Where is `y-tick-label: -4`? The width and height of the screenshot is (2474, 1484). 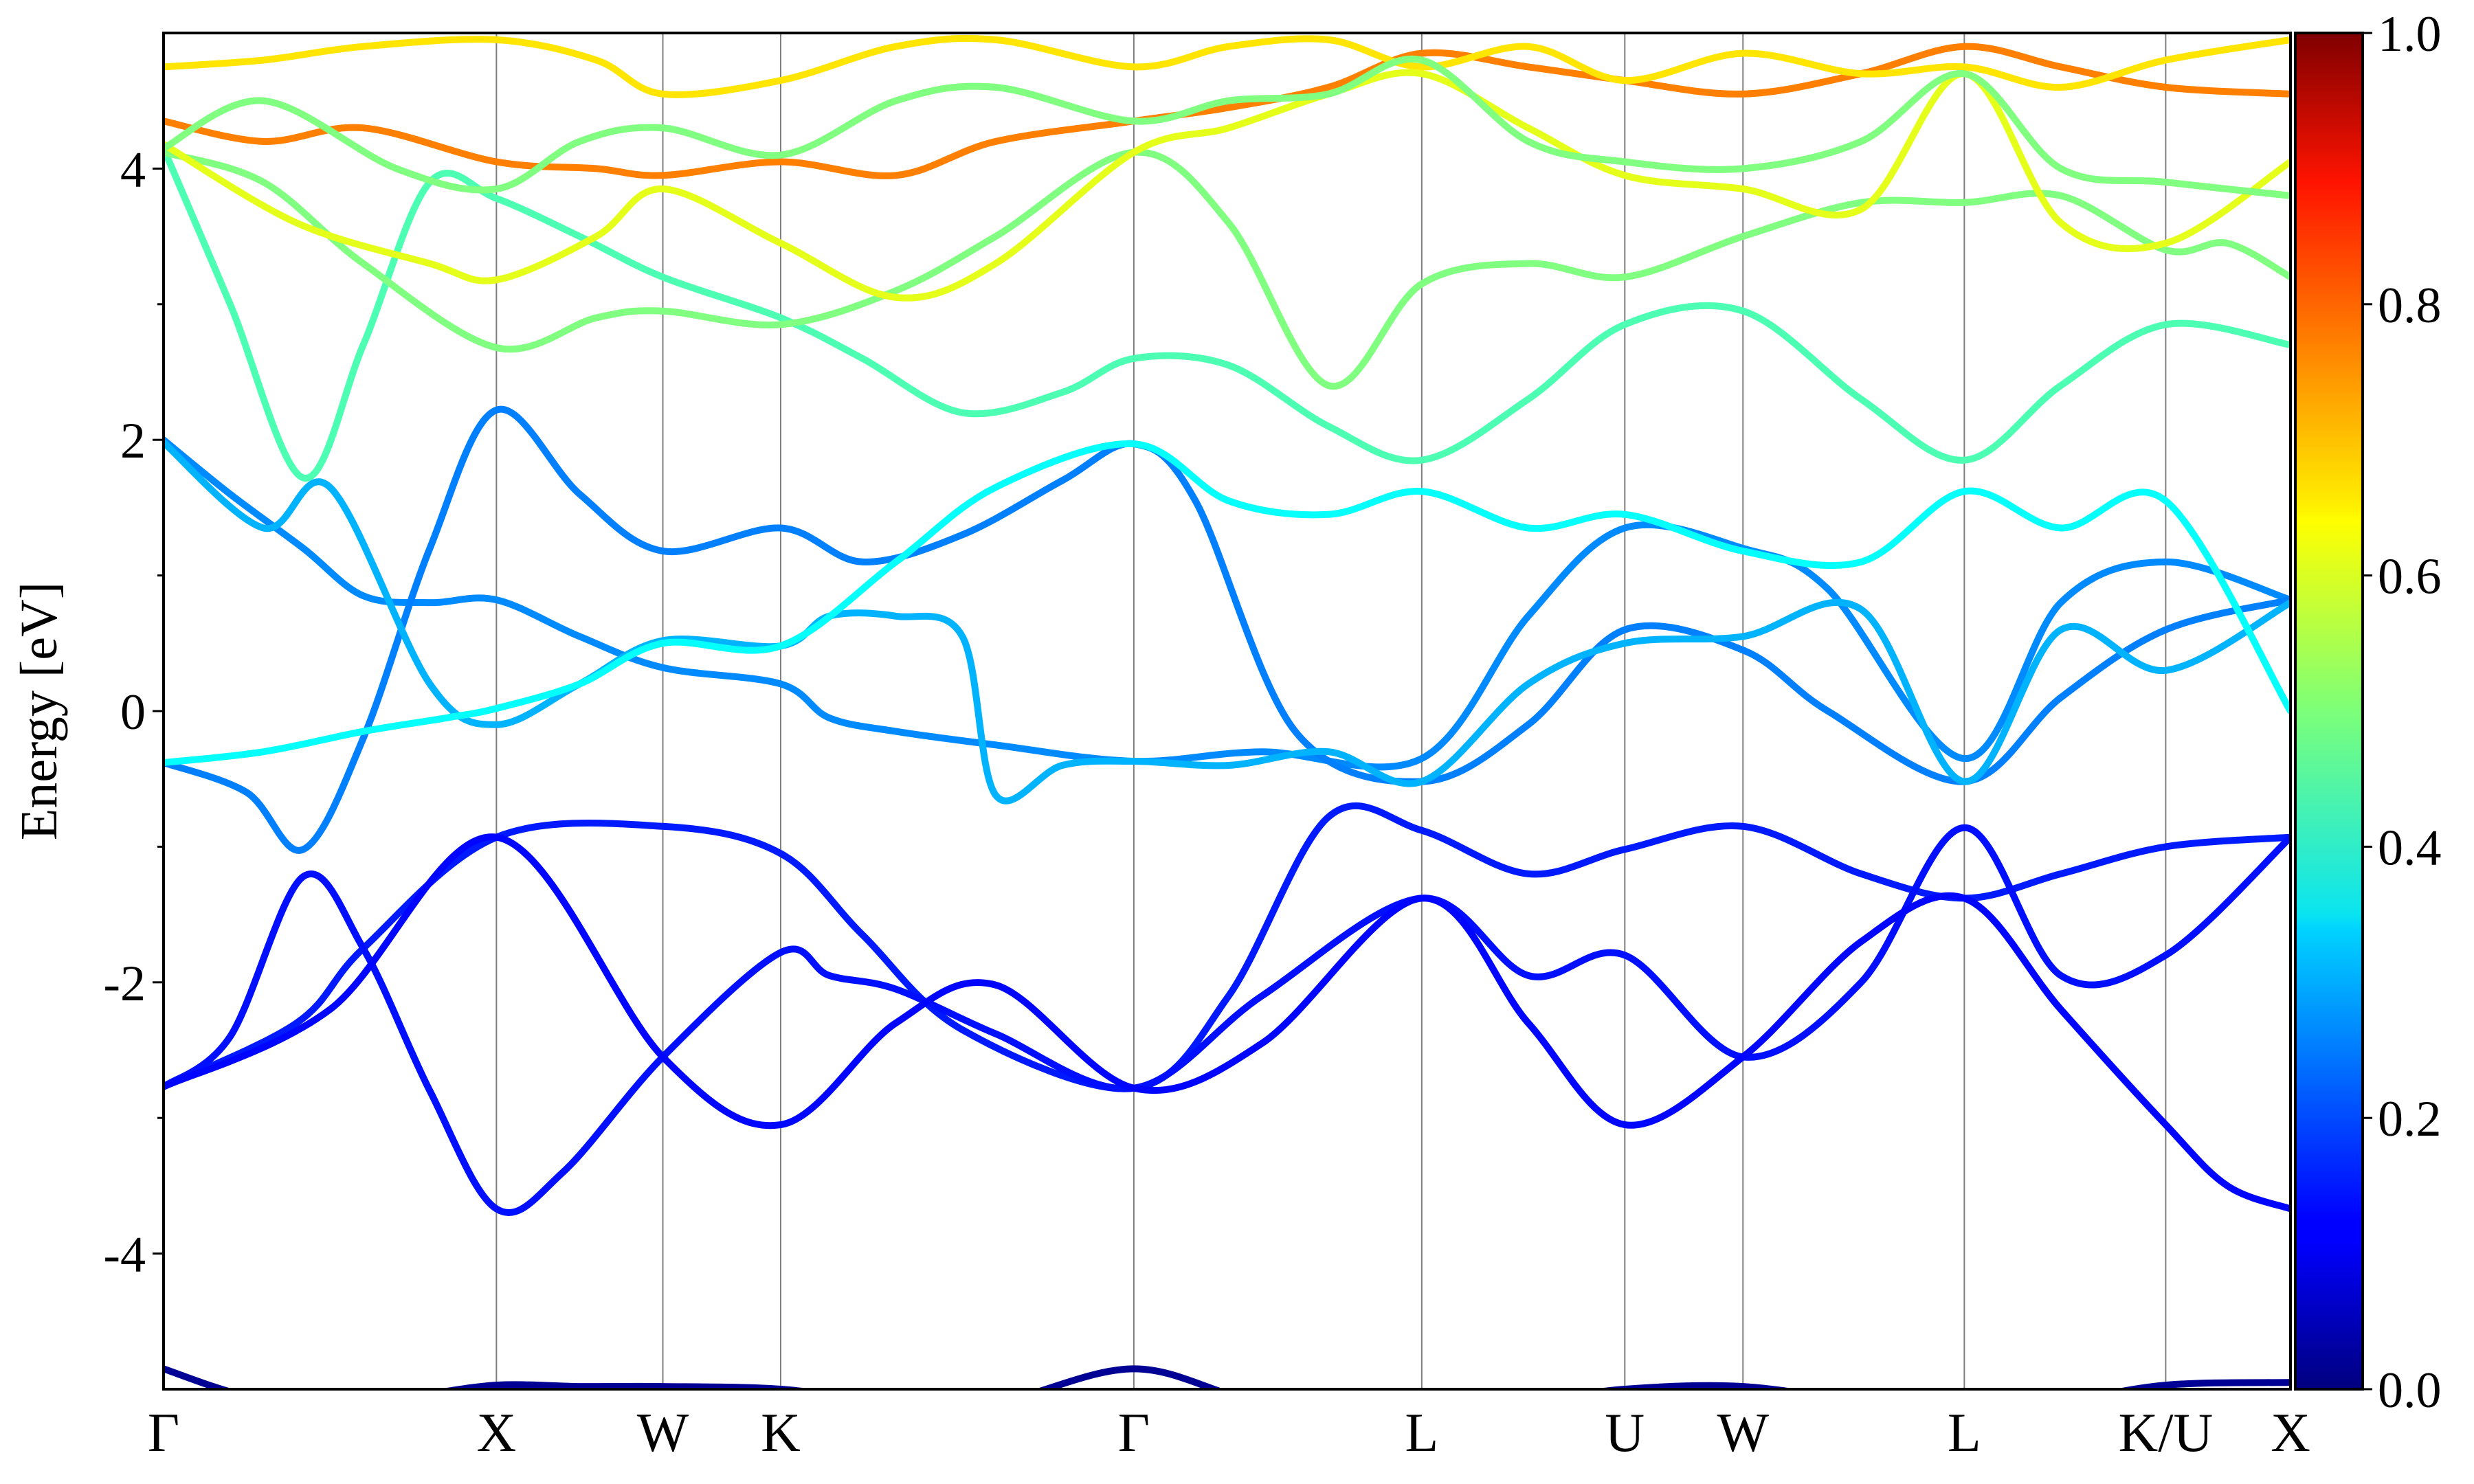 y-tick-label: -4 is located at coordinates (124, 1255).